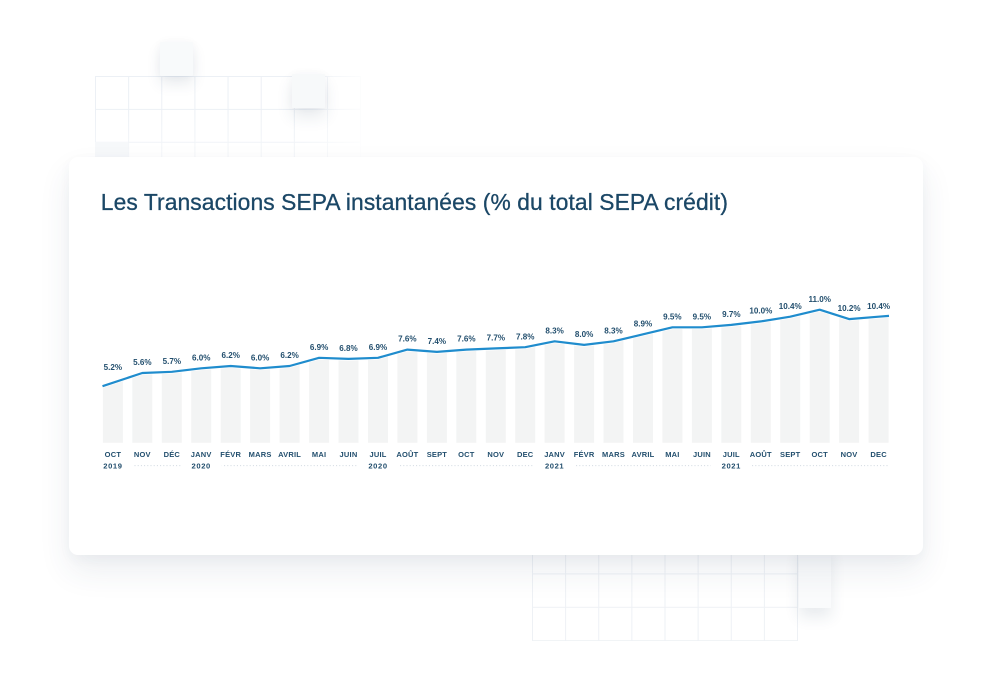  I want to click on svg-text: 8.0%, so click(584, 334).